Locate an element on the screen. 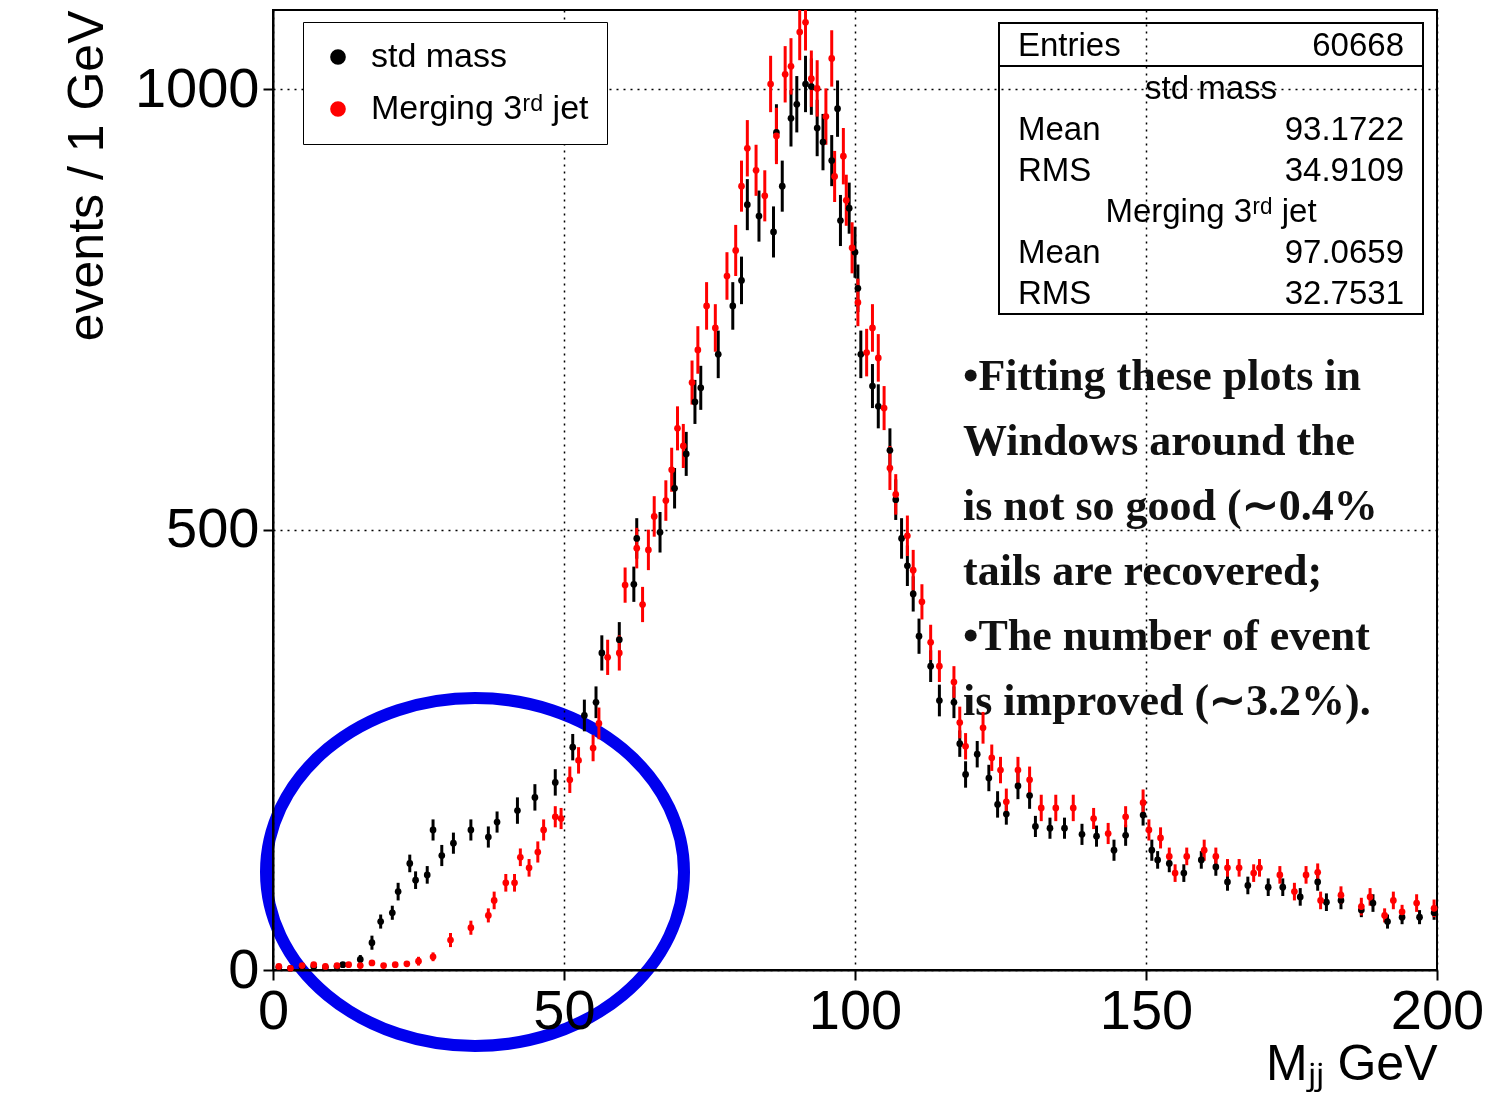 Image resolution: width=1497 pixels, height=1101 pixels. legend-label: std mass is located at coordinates (439, 55).